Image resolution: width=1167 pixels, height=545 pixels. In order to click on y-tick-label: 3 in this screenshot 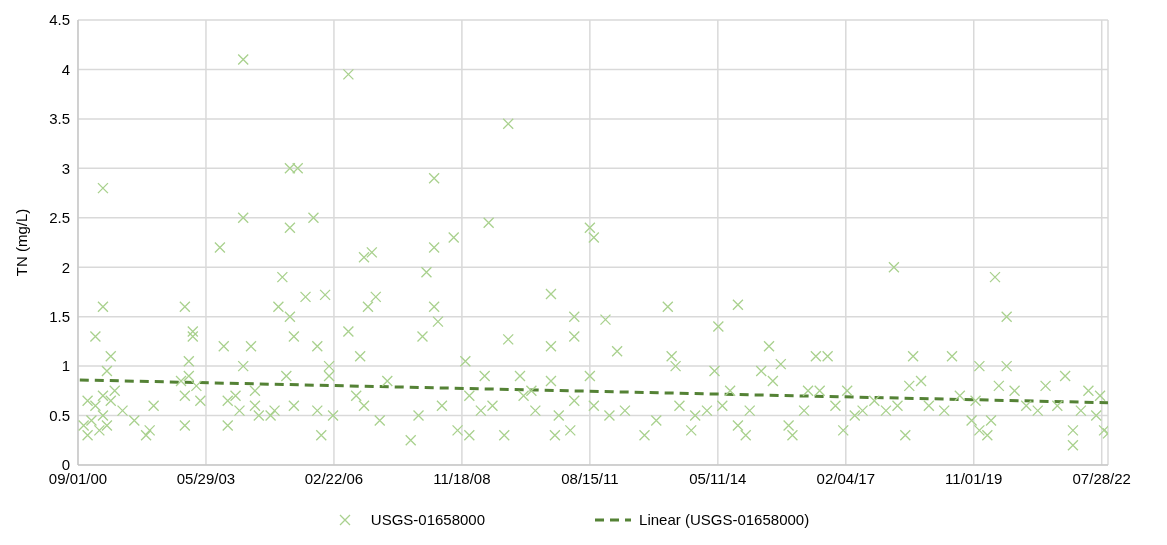, I will do `click(65, 168)`.